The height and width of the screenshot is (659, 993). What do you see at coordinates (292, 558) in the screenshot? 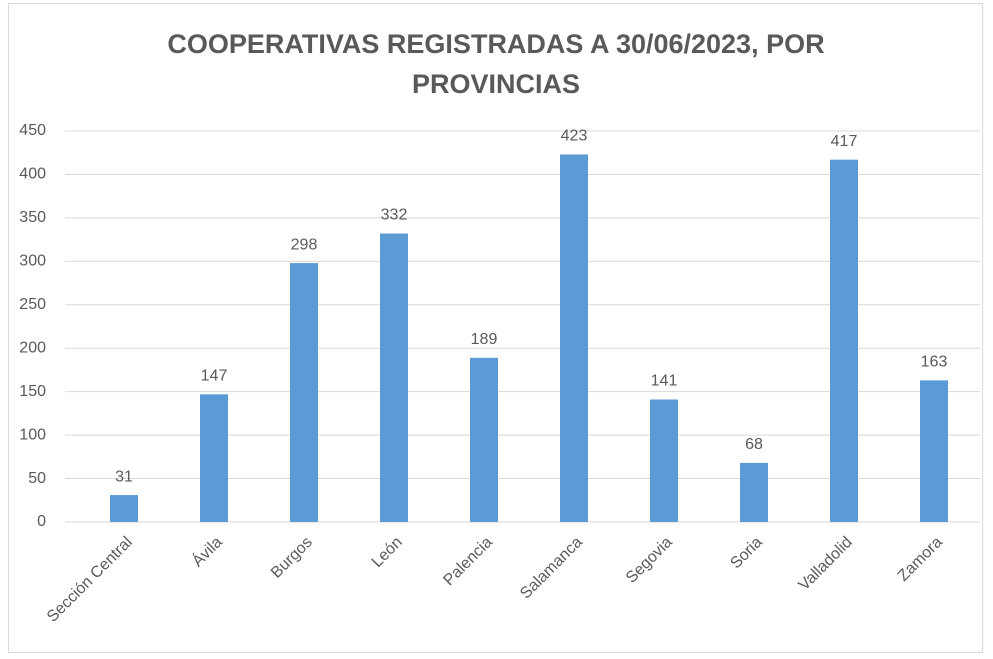
I see `x-tick-label: Burgos` at bounding box center [292, 558].